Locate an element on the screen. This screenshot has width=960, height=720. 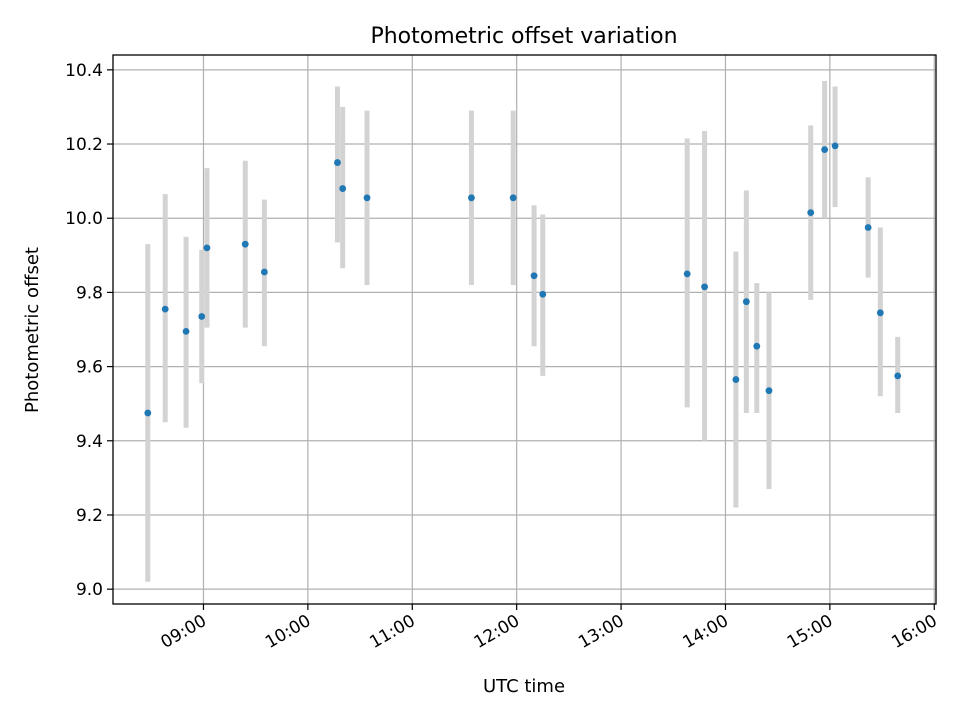
x-tick-label: 10:00 is located at coordinates (288, 632).